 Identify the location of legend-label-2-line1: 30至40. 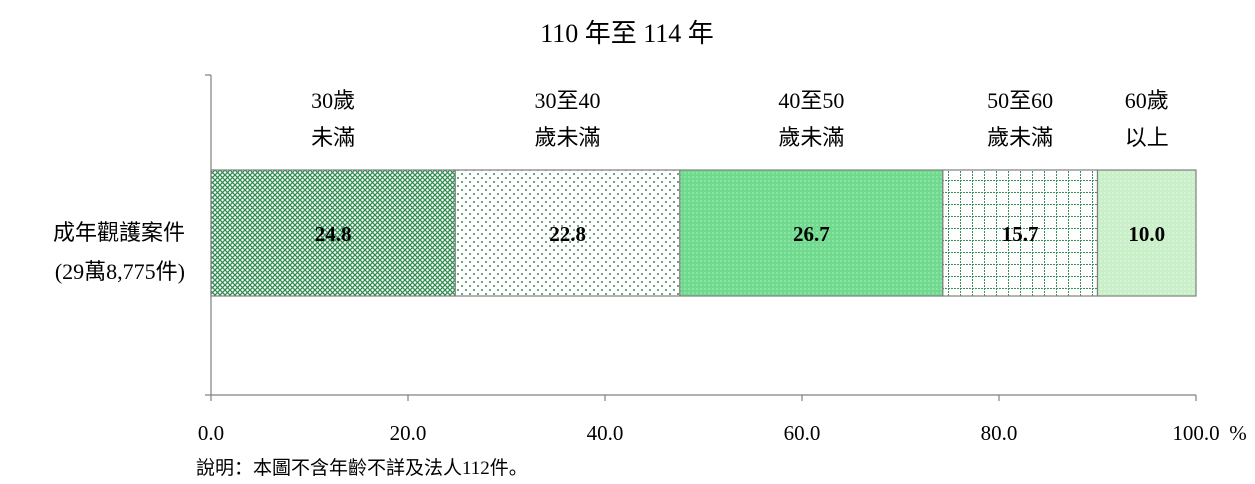
(568, 100).